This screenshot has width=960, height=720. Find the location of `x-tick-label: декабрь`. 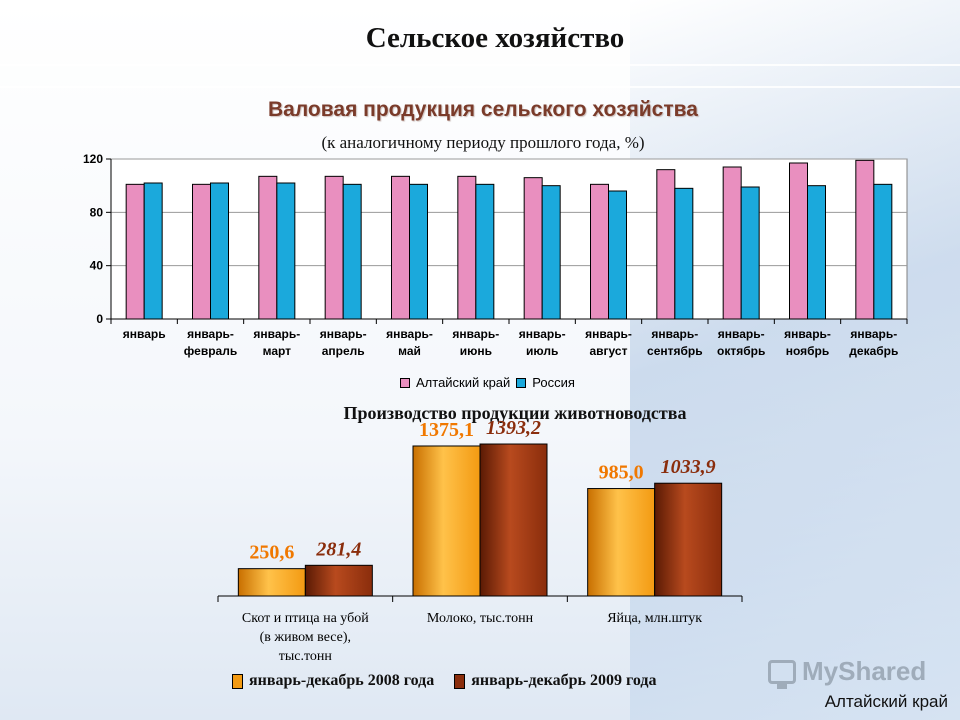

x-tick-label: декабрь is located at coordinates (873, 351).